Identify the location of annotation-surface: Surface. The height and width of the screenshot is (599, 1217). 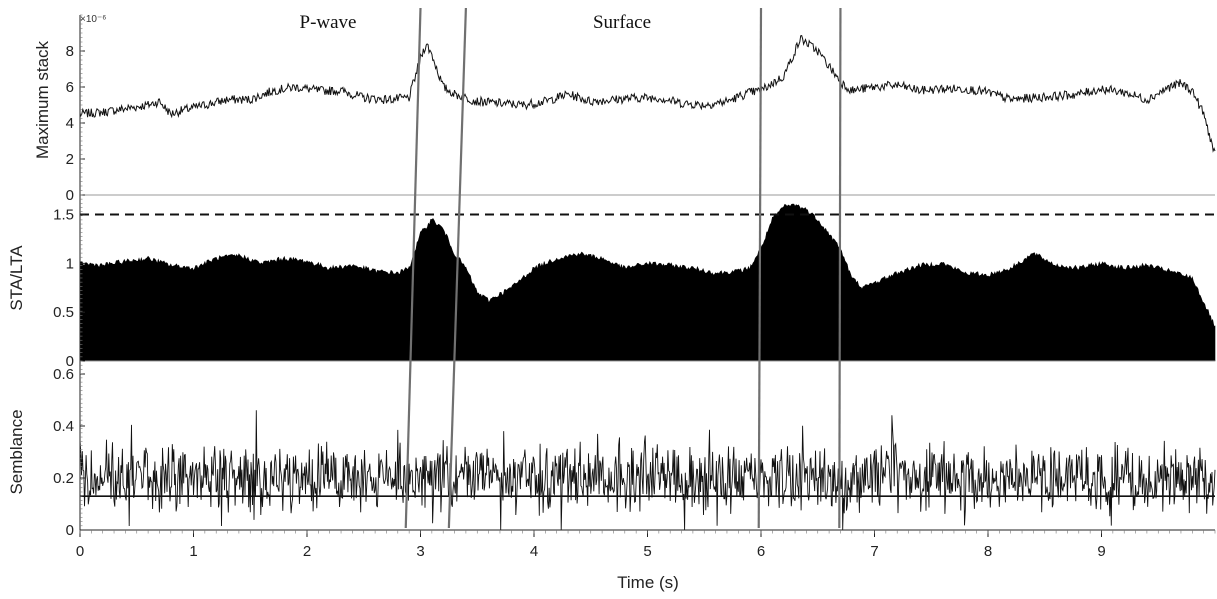
(622, 22).